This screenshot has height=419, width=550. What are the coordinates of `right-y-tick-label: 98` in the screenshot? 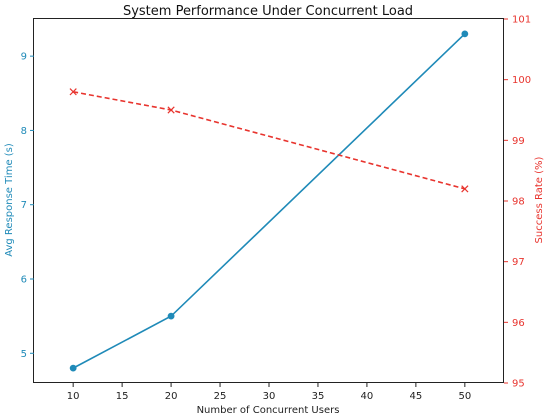 It's located at (518, 202).